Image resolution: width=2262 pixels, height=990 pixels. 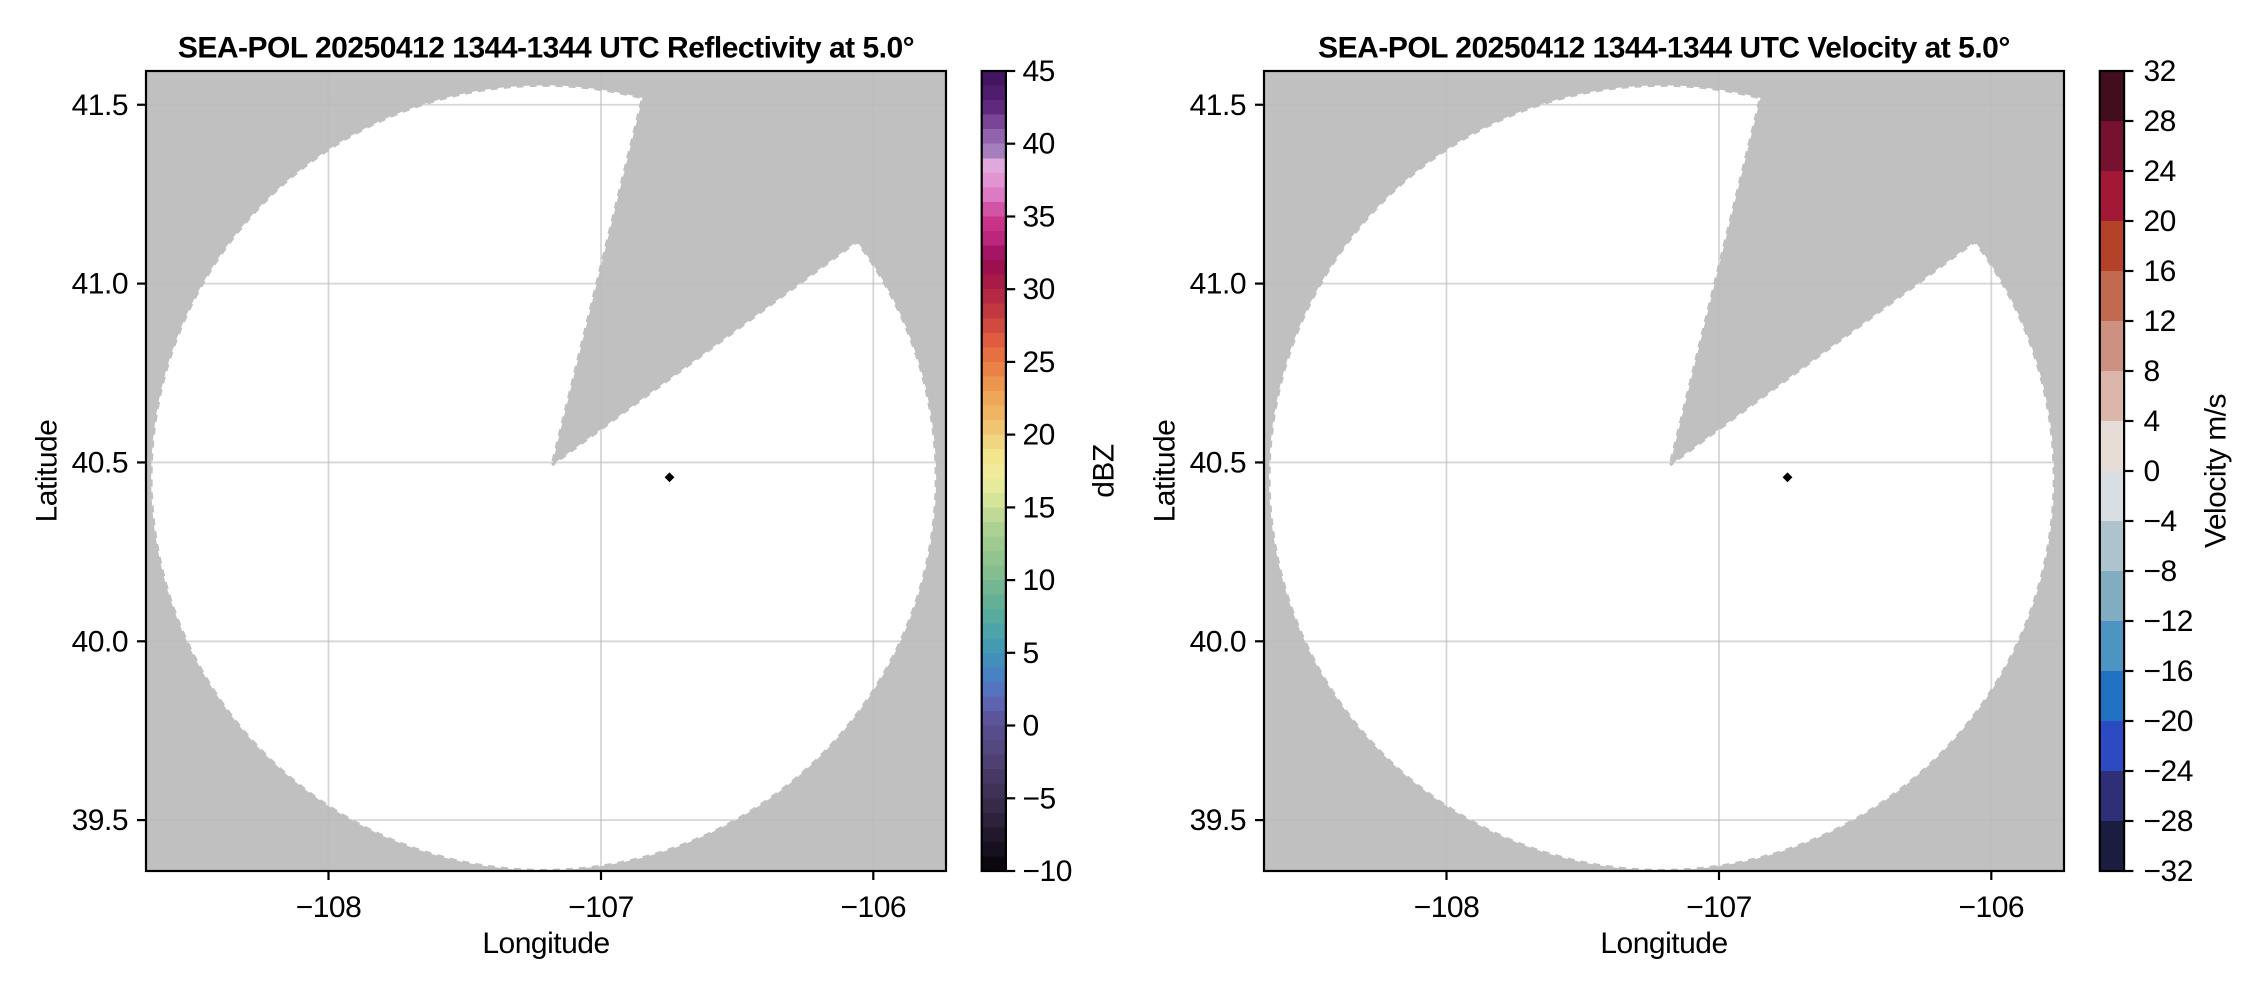 What do you see at coordinates (2160, 521) in the screenshot?
I see `svg-text: −4` at bounding box center [2160, 521].